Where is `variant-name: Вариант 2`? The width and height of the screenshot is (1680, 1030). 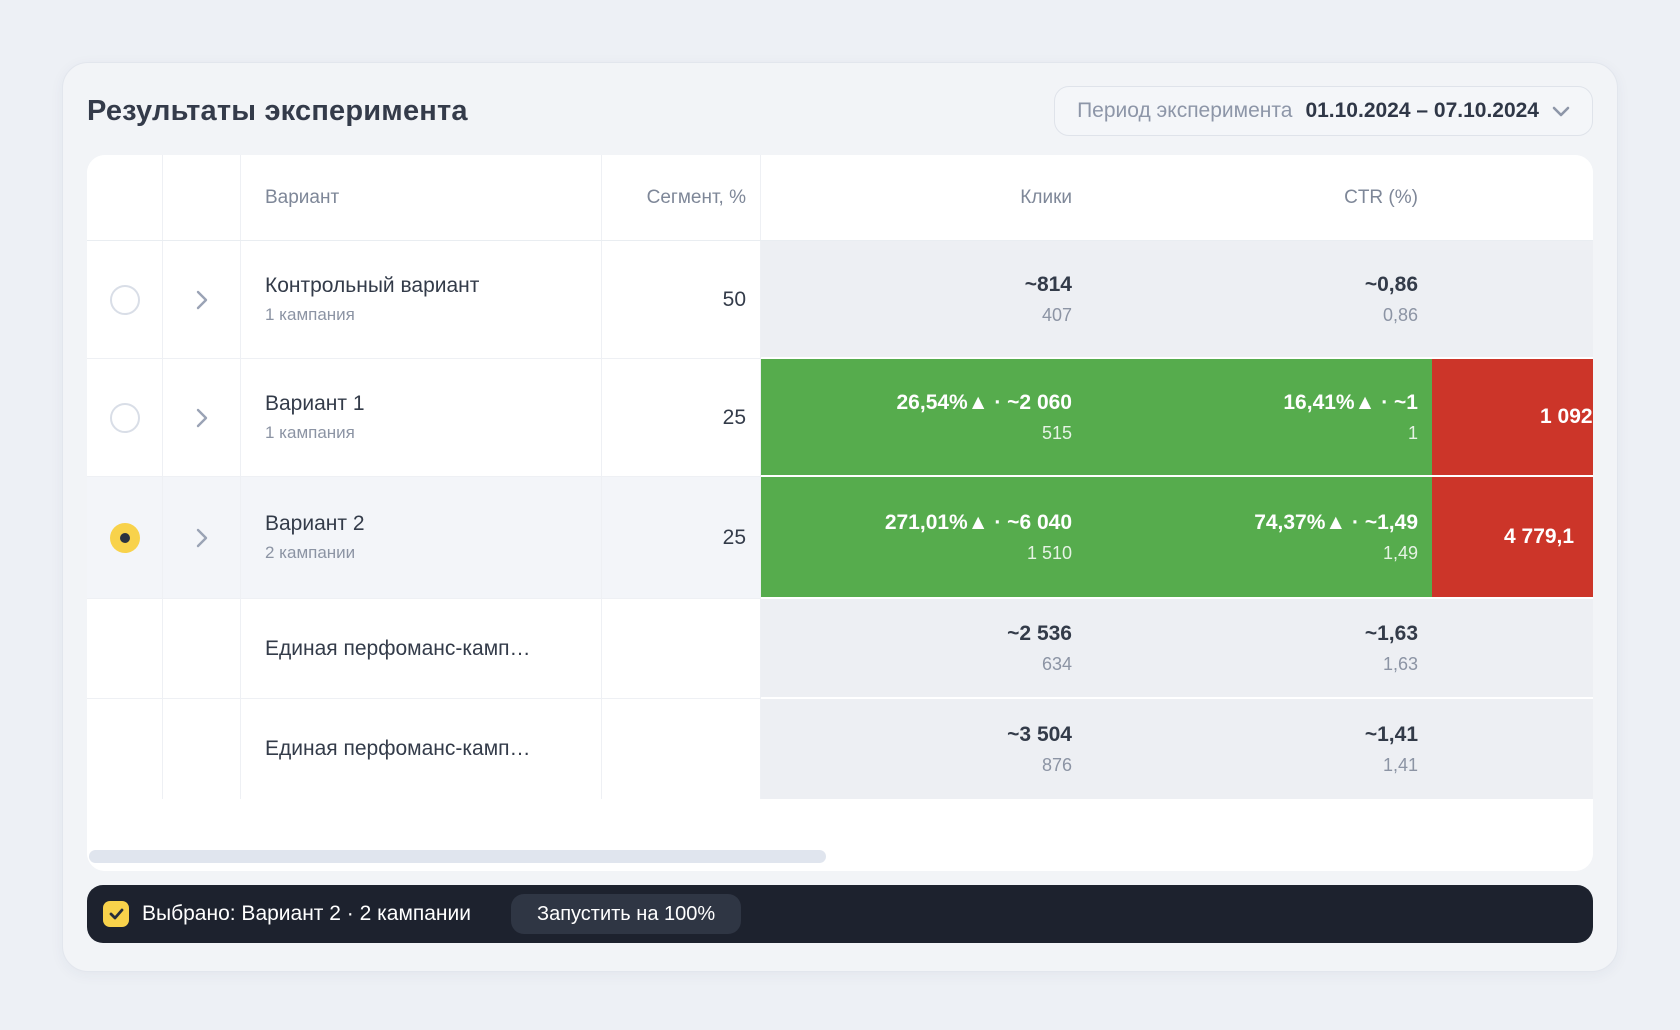
variant-name: Вариант 2 is located at coordinates (315, 523).